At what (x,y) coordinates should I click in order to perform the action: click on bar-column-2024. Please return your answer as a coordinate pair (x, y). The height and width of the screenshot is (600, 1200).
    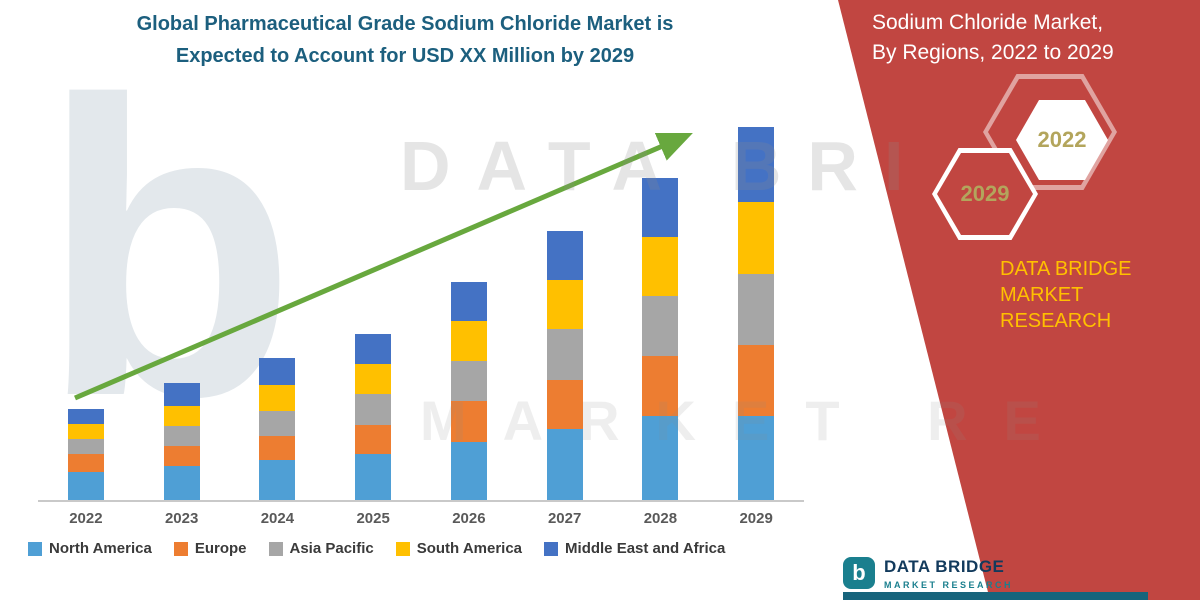
    Looking at the image, I should click on (278, 306).